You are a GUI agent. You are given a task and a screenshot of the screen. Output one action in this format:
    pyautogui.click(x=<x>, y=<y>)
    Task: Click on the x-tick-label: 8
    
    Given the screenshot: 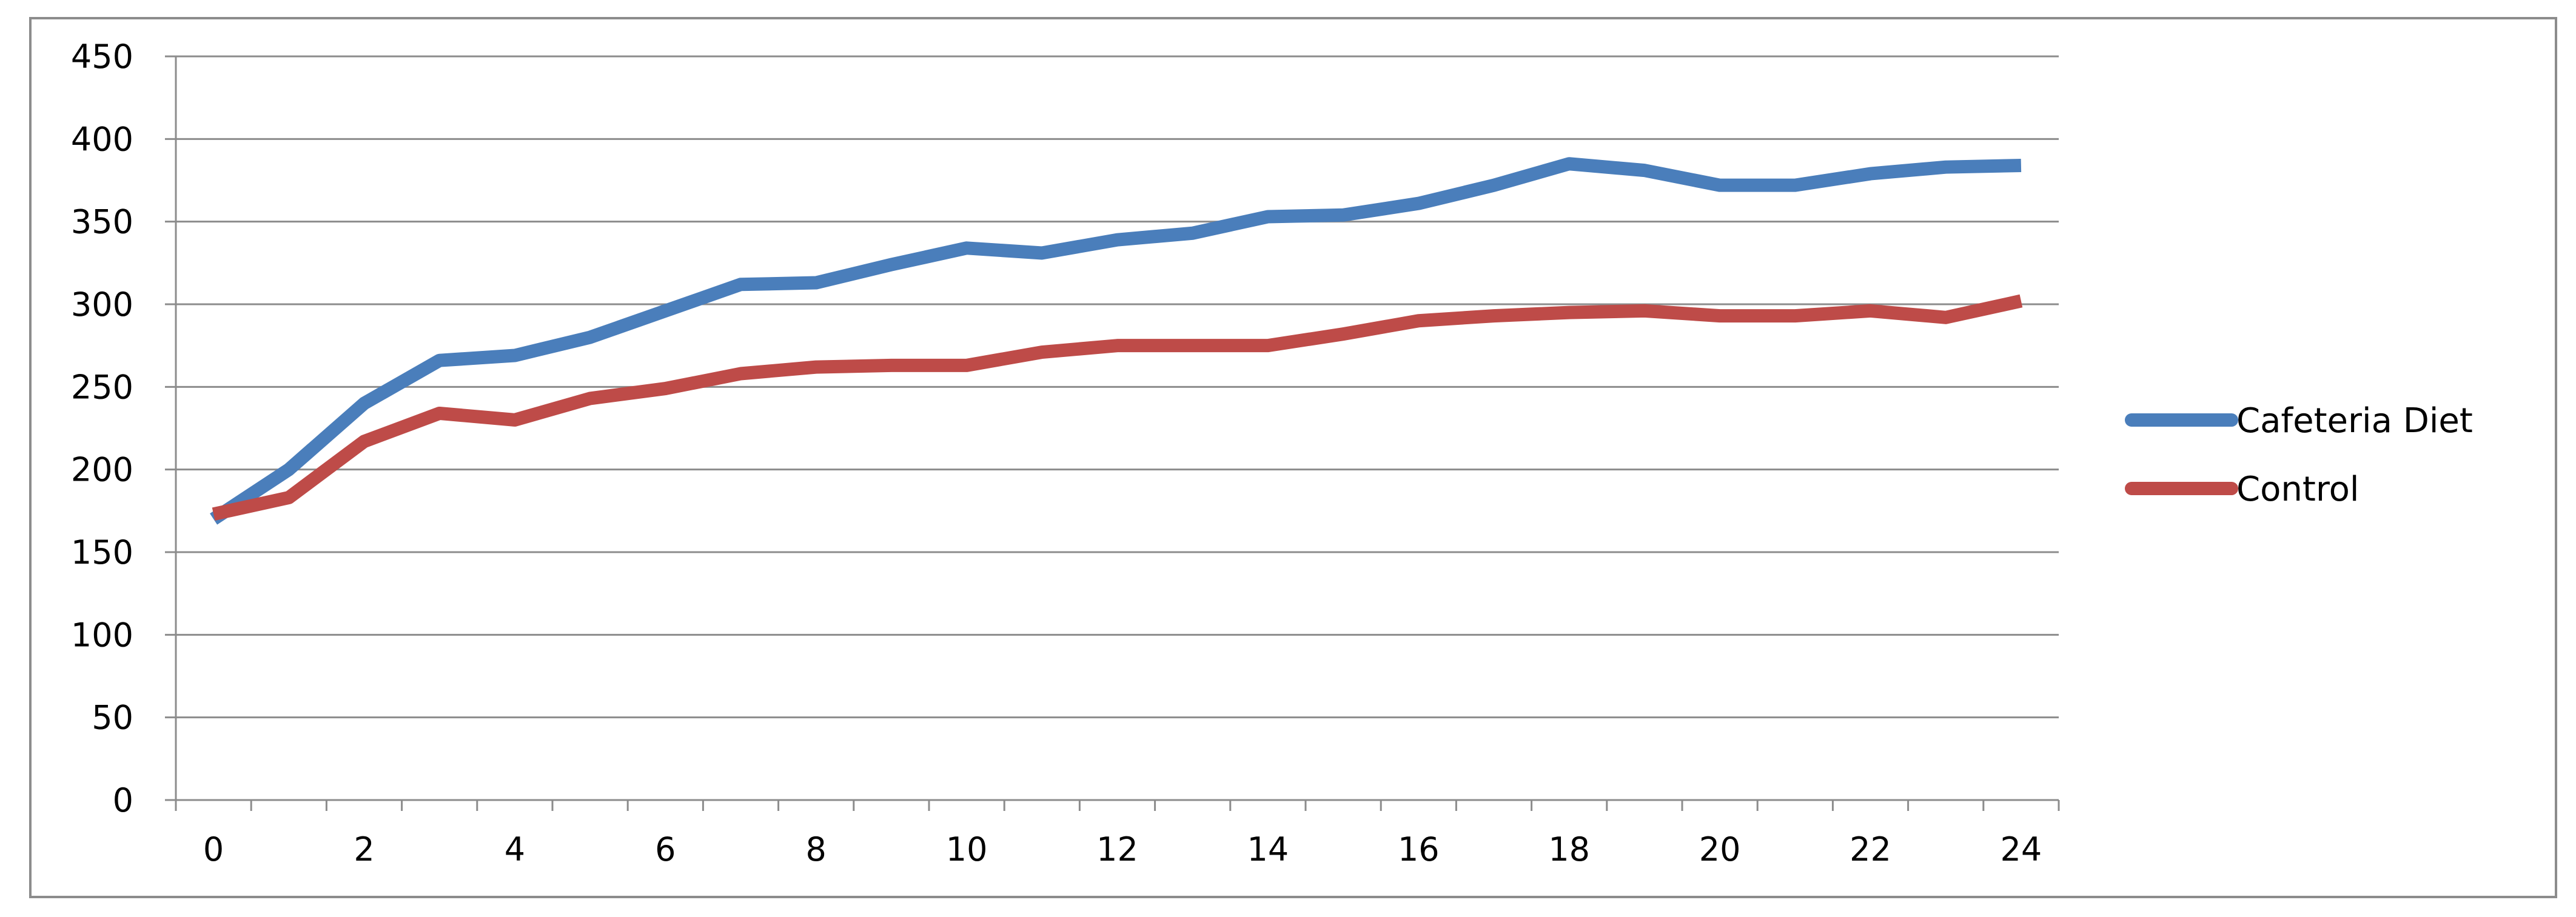 What is the action you would take?
    pyautogui.click(x=816, y=849)
    